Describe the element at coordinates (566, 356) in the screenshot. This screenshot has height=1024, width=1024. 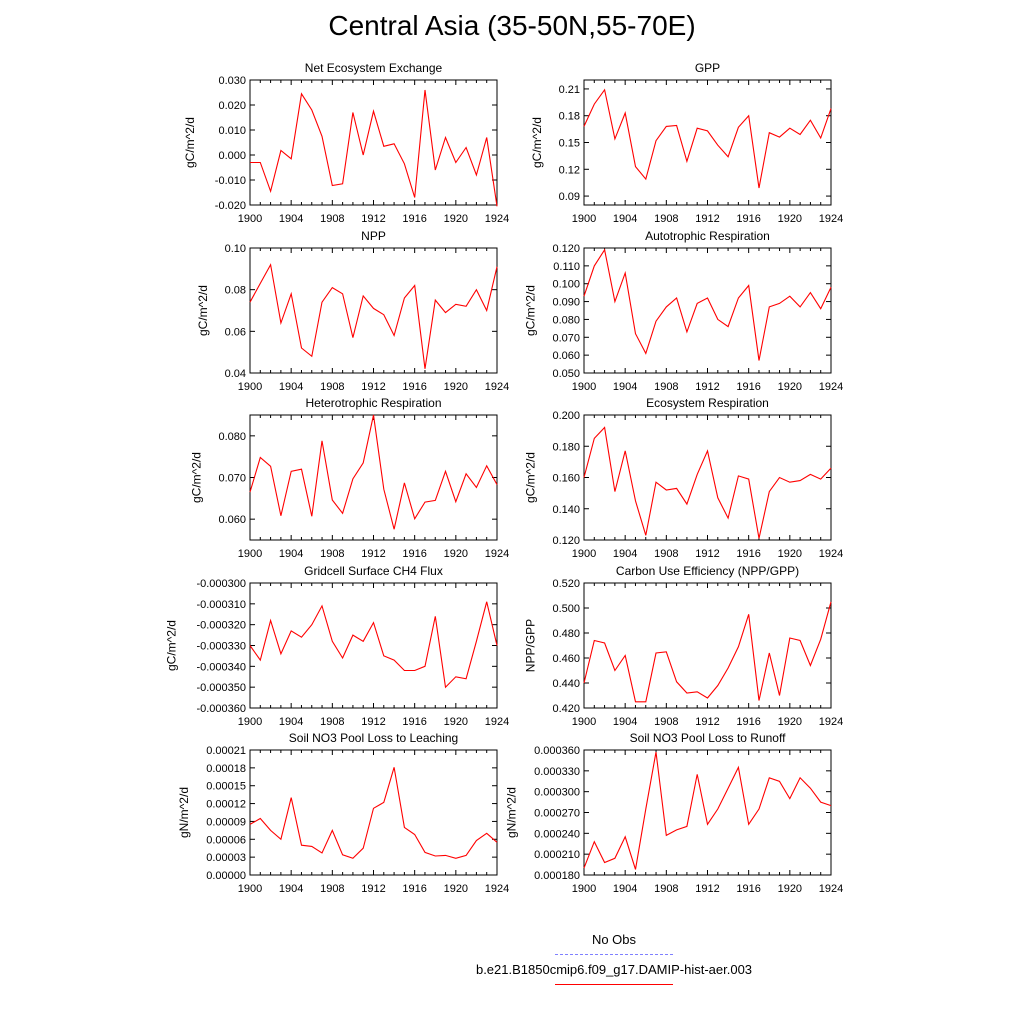
I see `y-tick-label: 0.060` at that location.